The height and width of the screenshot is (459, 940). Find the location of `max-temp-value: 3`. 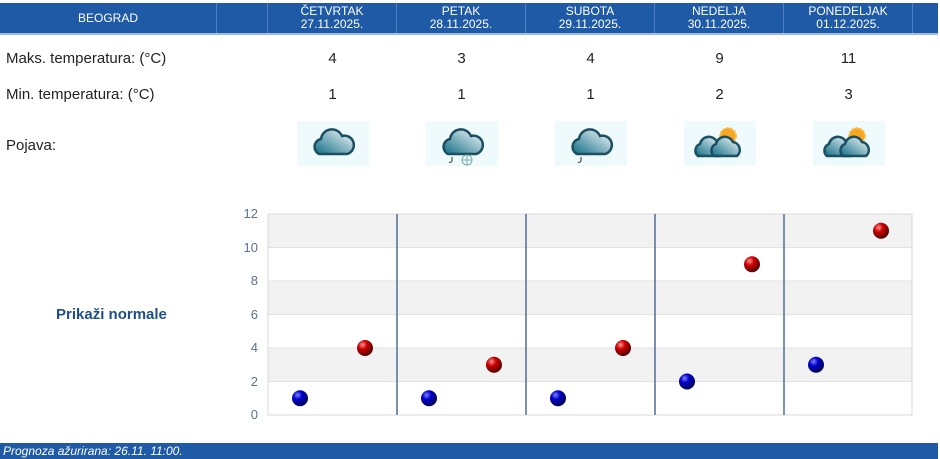

max-temp-value: 3 is located at coordinates (461, 58).